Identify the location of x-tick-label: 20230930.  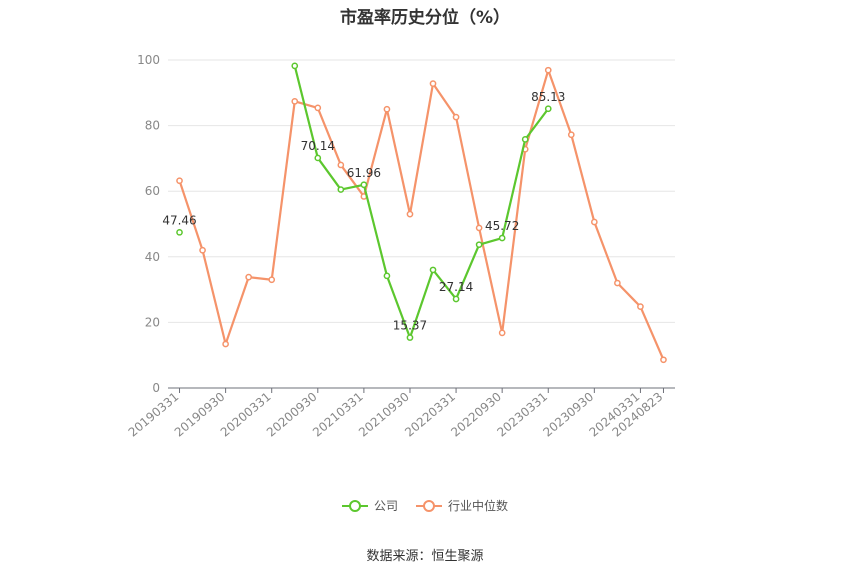
(568, 415).